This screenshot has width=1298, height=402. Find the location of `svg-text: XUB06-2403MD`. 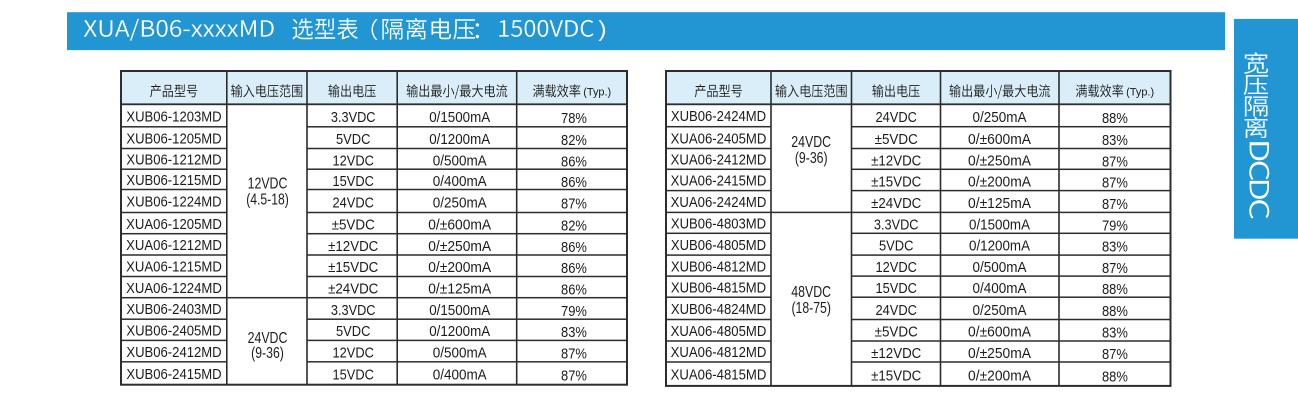

svg-text: XUB06-2403MD is located at coordinates (173, 310).